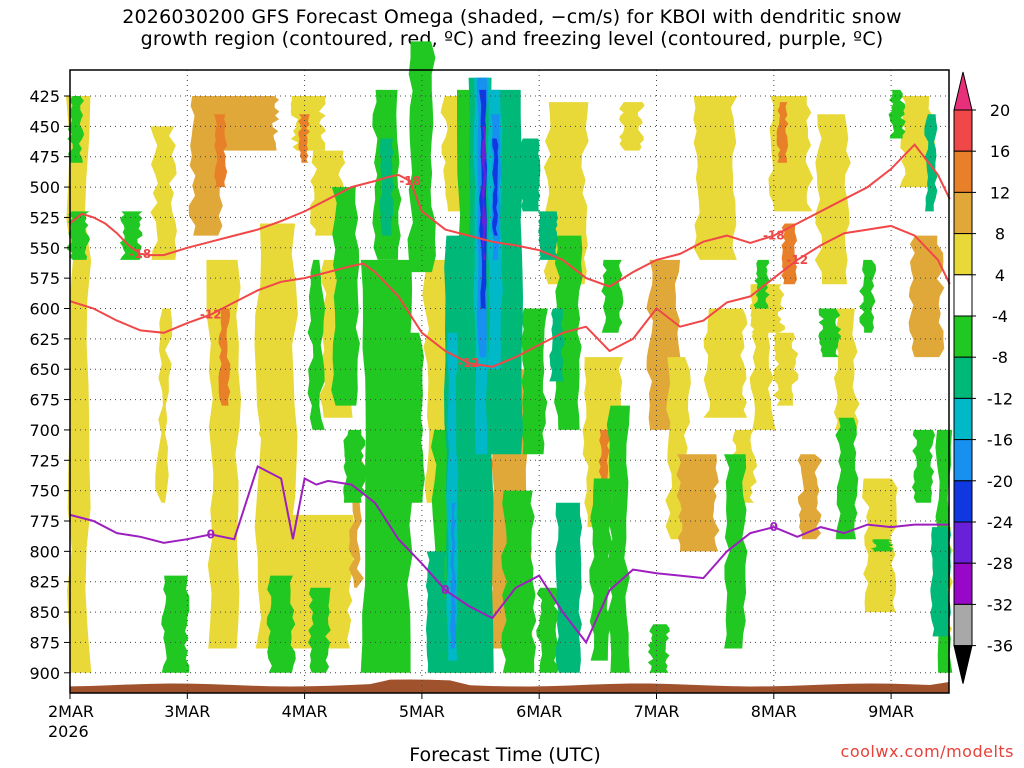 This screenshot has height=768, width=1024. Describe the element at coordinates (445, 590) in the screenshot. I see `contour-label-0: 0` at that location.